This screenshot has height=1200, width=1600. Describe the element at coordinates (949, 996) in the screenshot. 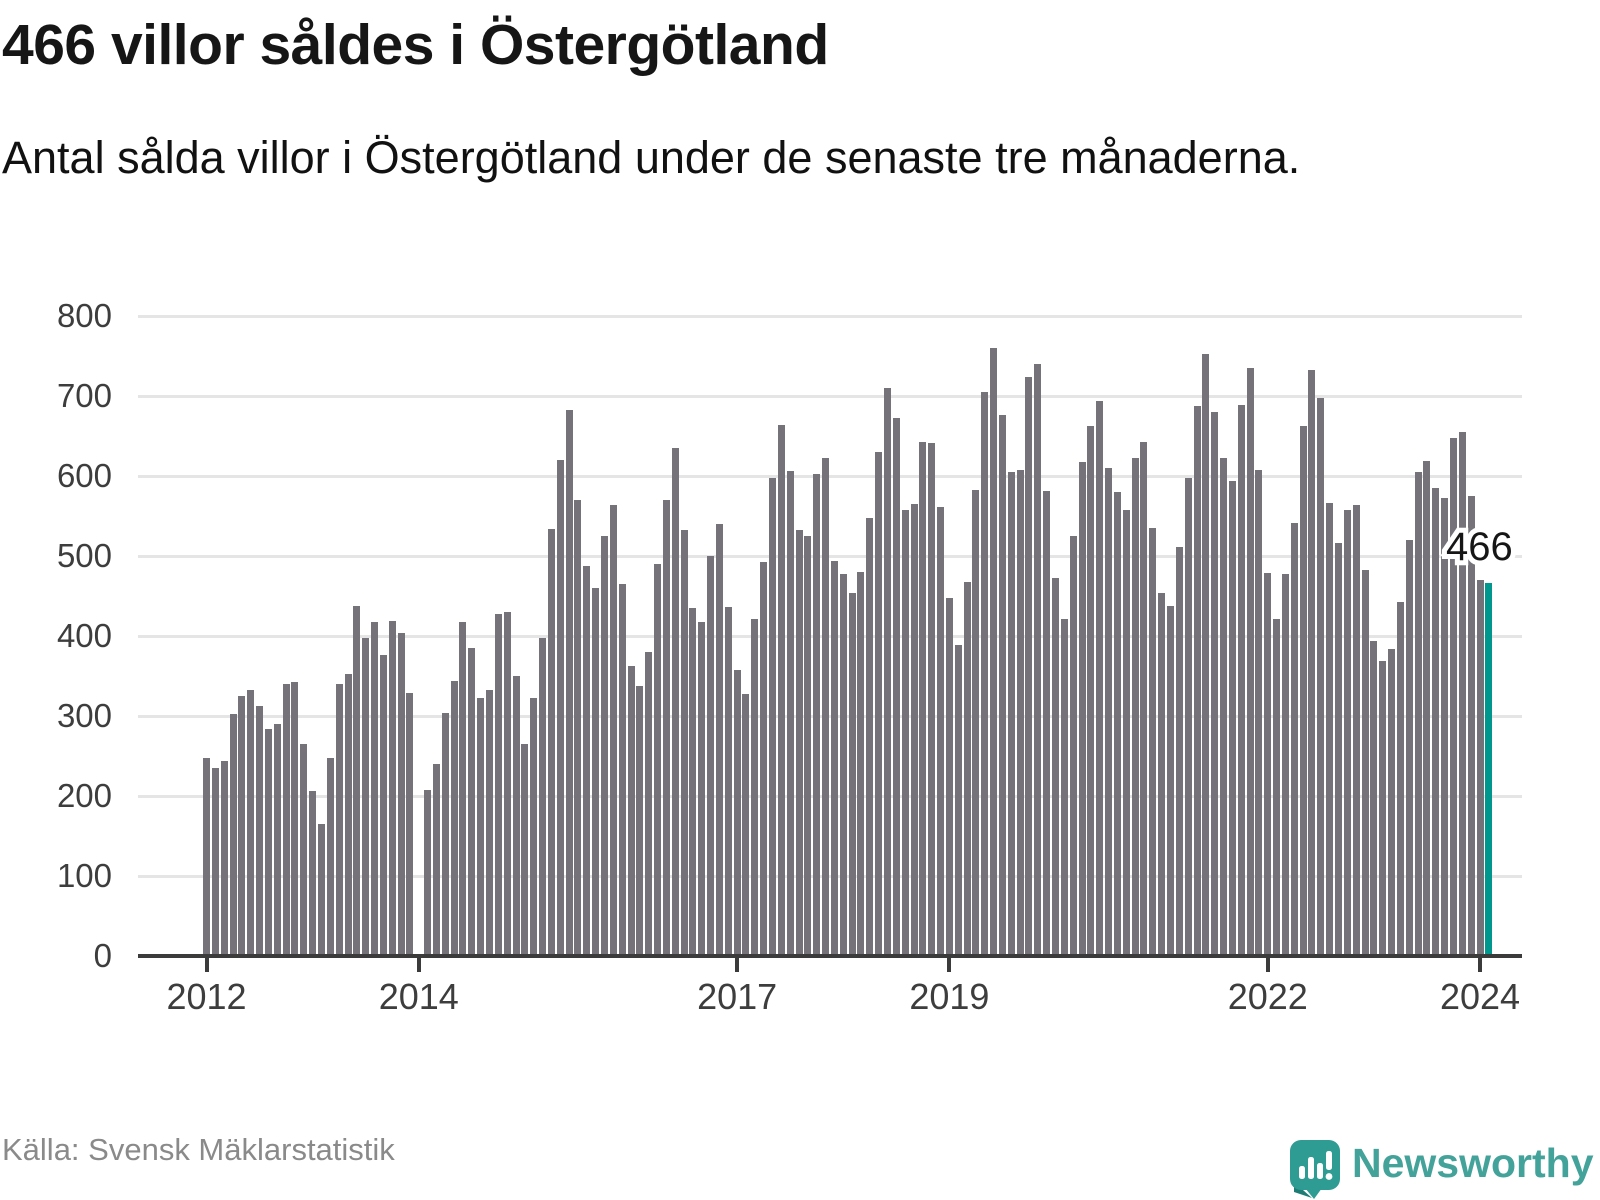

I see `x-axis-tick-label: 2019` at that location.